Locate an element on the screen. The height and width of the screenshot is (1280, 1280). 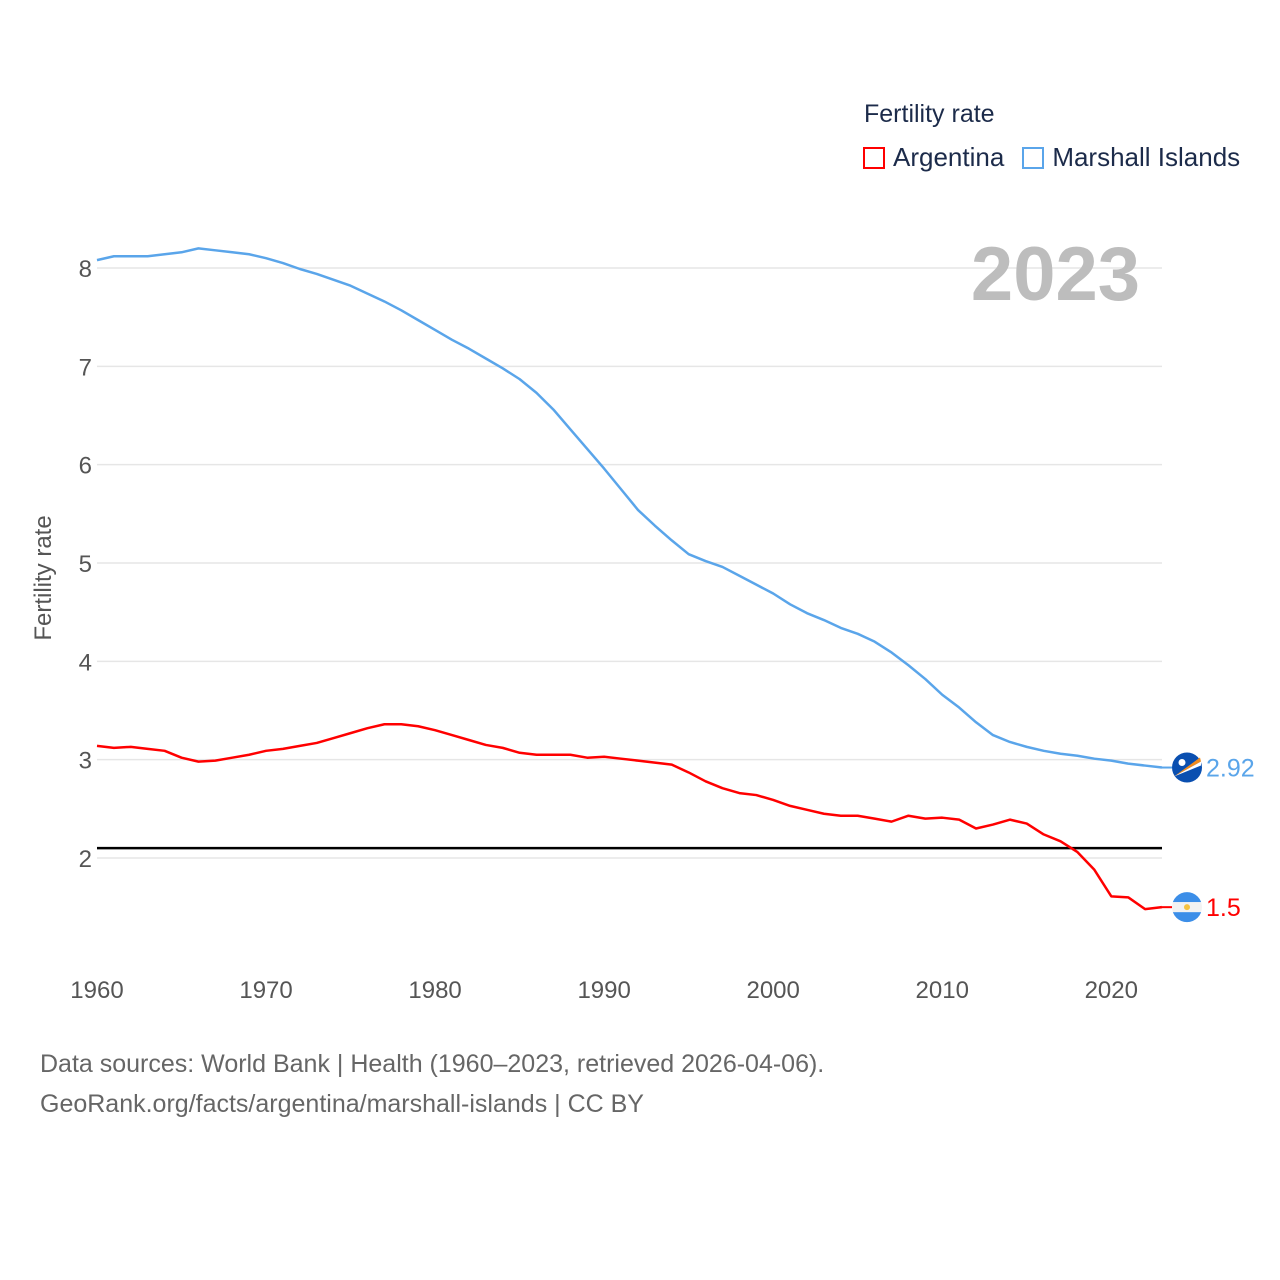
x-axis-ticks: 1960 1970 1980 1990 2000 2010 2020 is located at coordinates (604, 990).